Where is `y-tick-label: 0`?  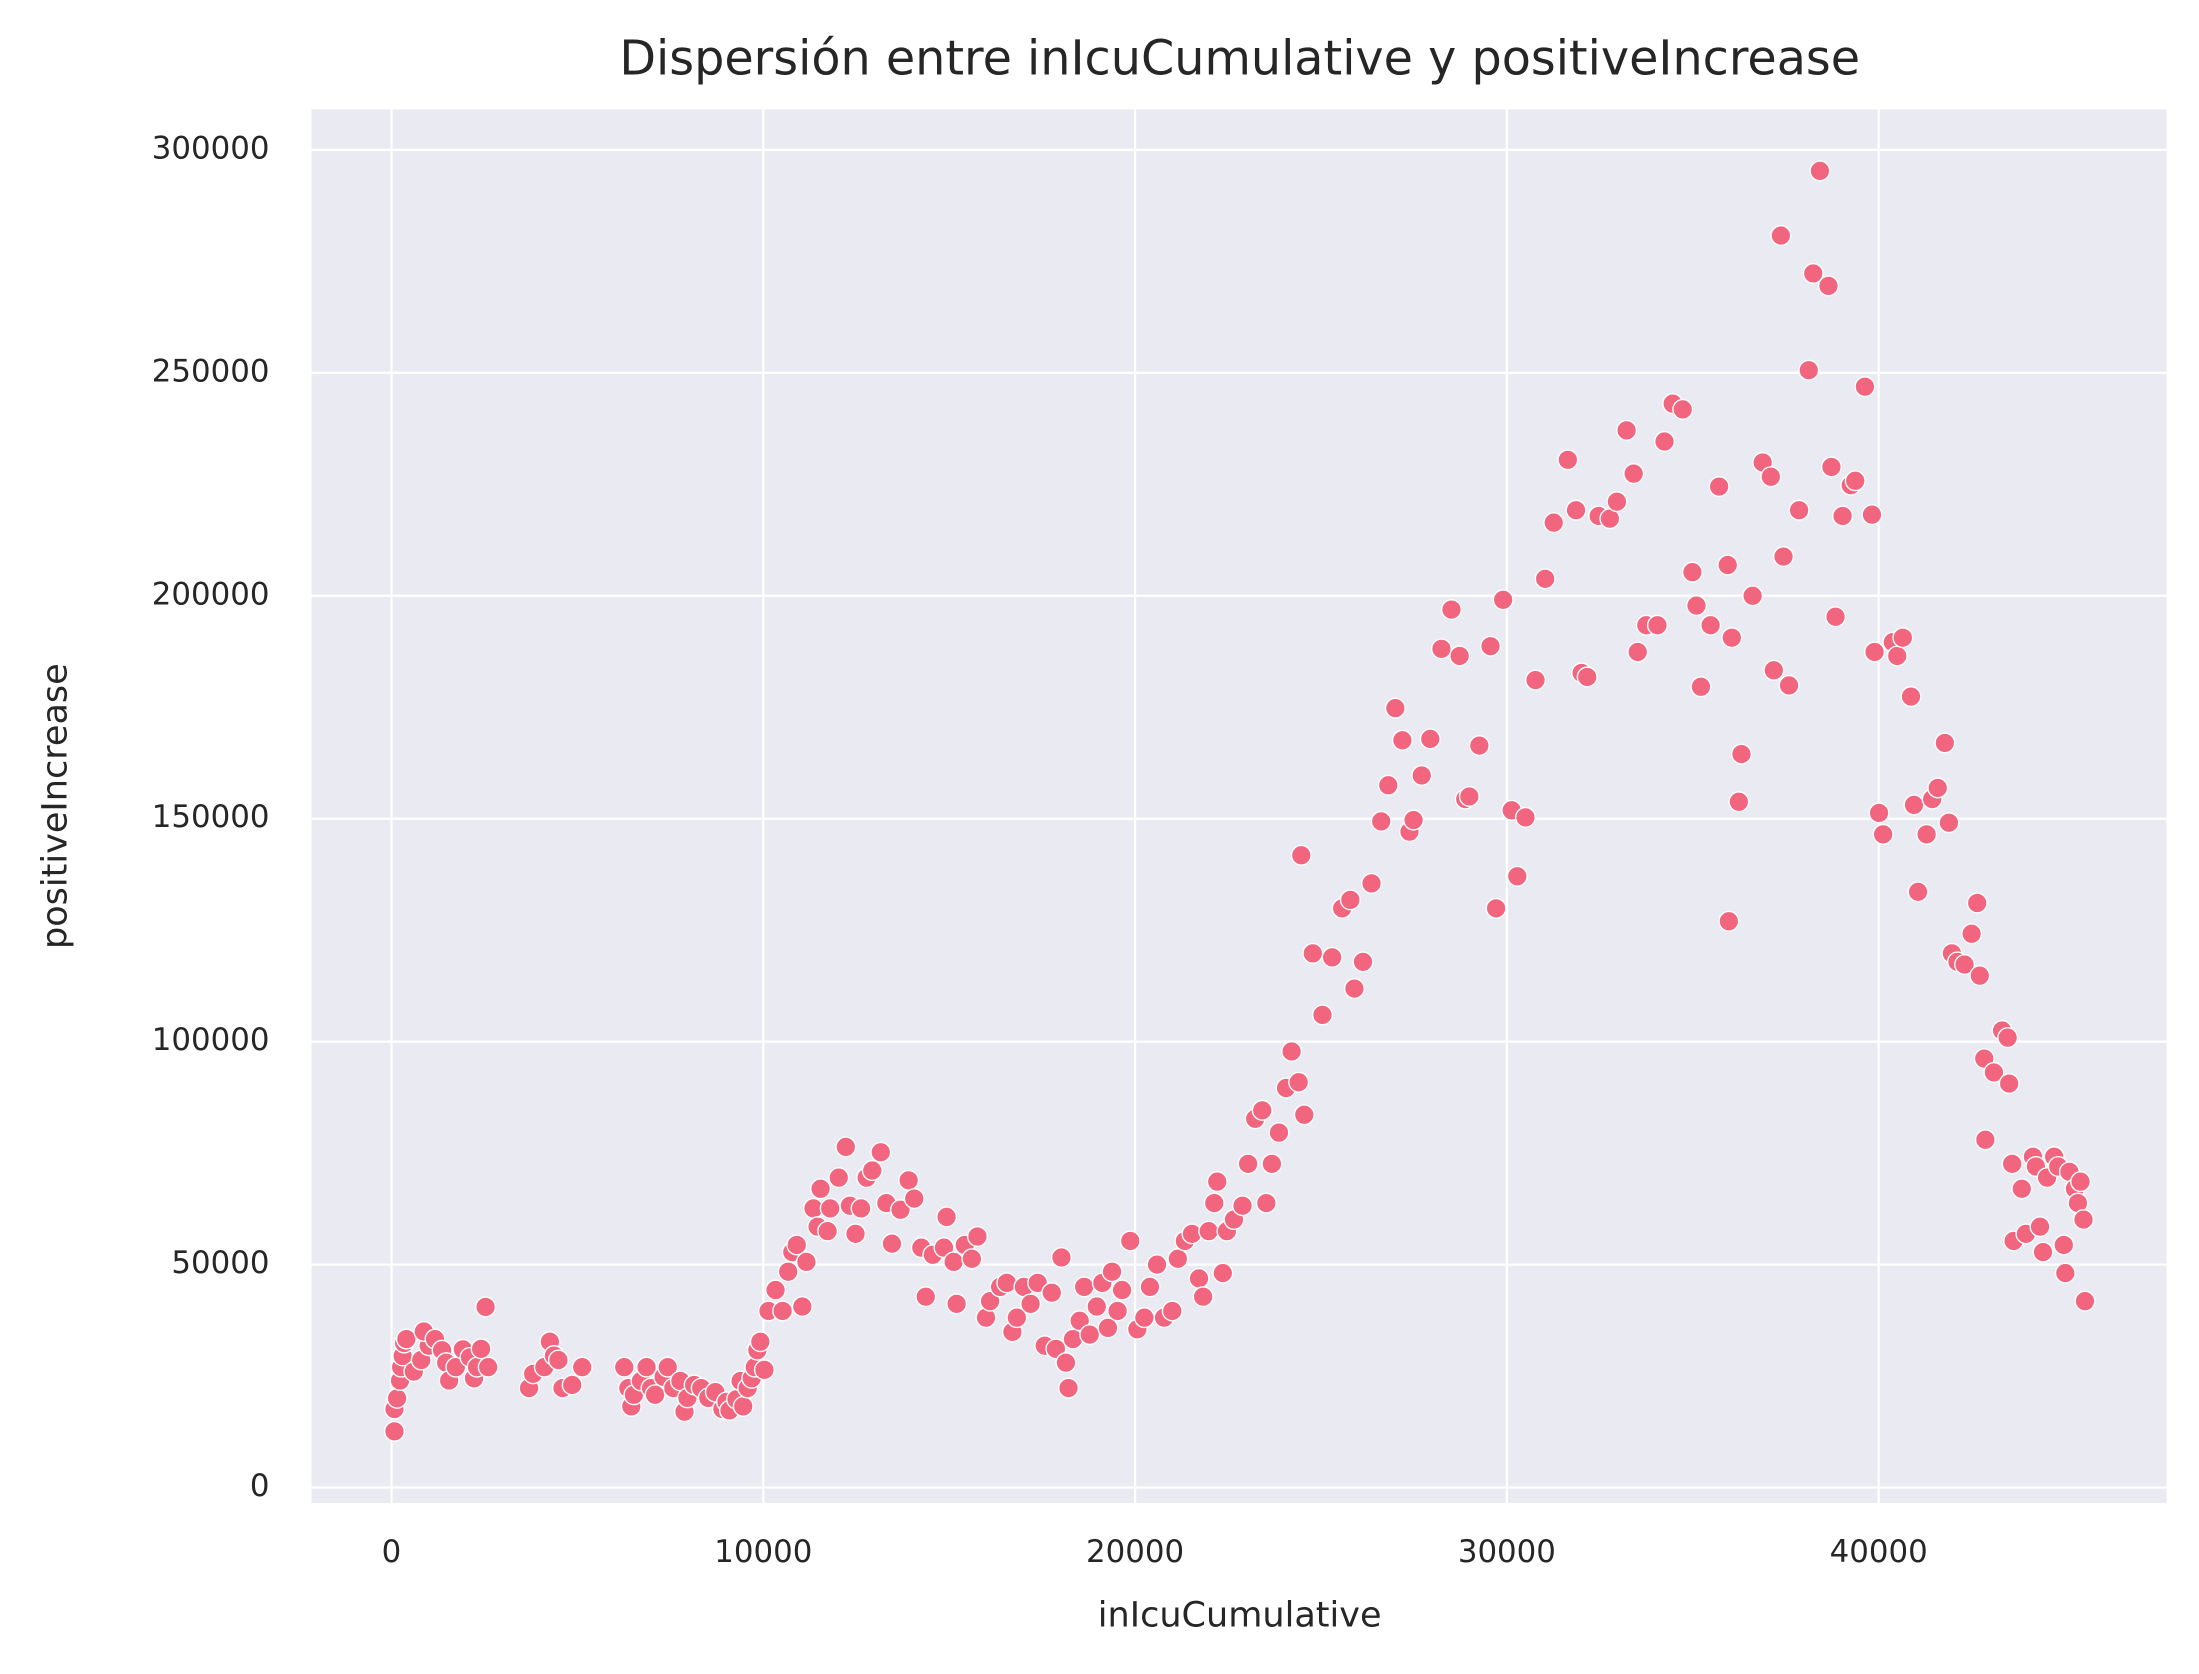
y-tick-label: 0 is located at coordinates (260, 1486).